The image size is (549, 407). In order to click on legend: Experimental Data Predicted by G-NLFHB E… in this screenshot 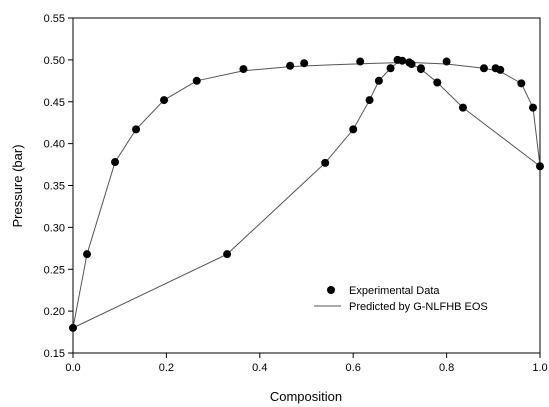, I will do `click(401, 299)`.